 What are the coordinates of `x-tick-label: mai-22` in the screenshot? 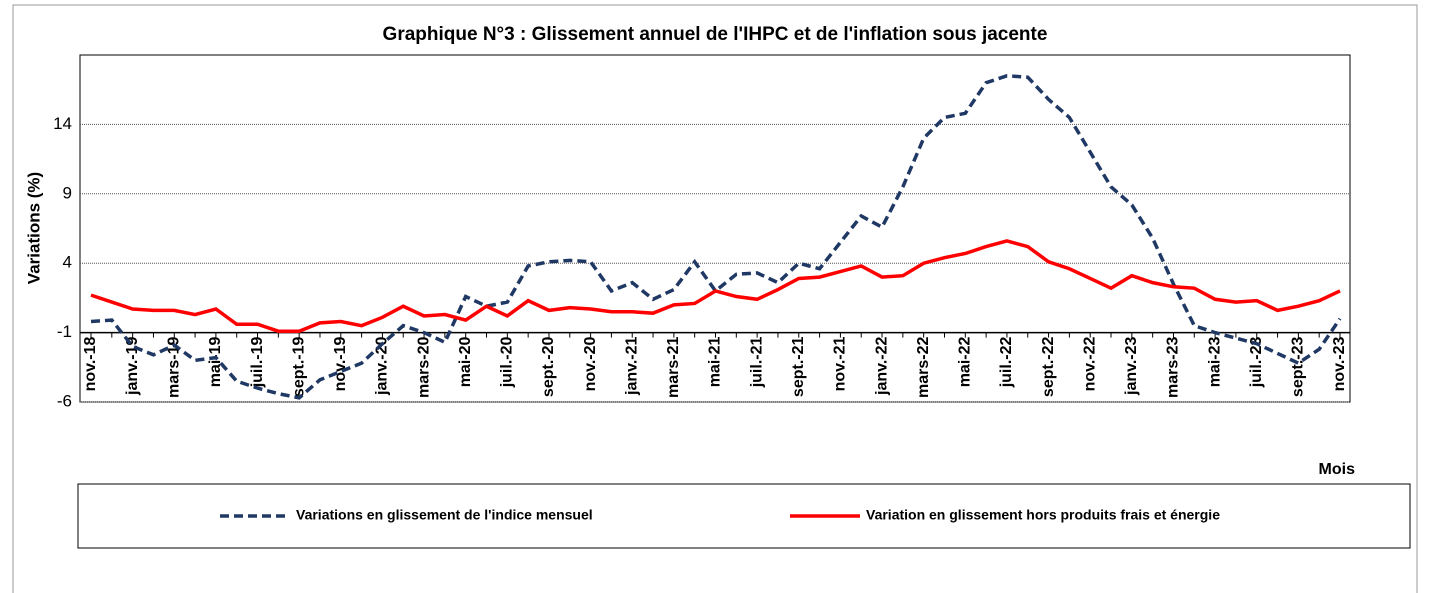 It's located at (965, 362).